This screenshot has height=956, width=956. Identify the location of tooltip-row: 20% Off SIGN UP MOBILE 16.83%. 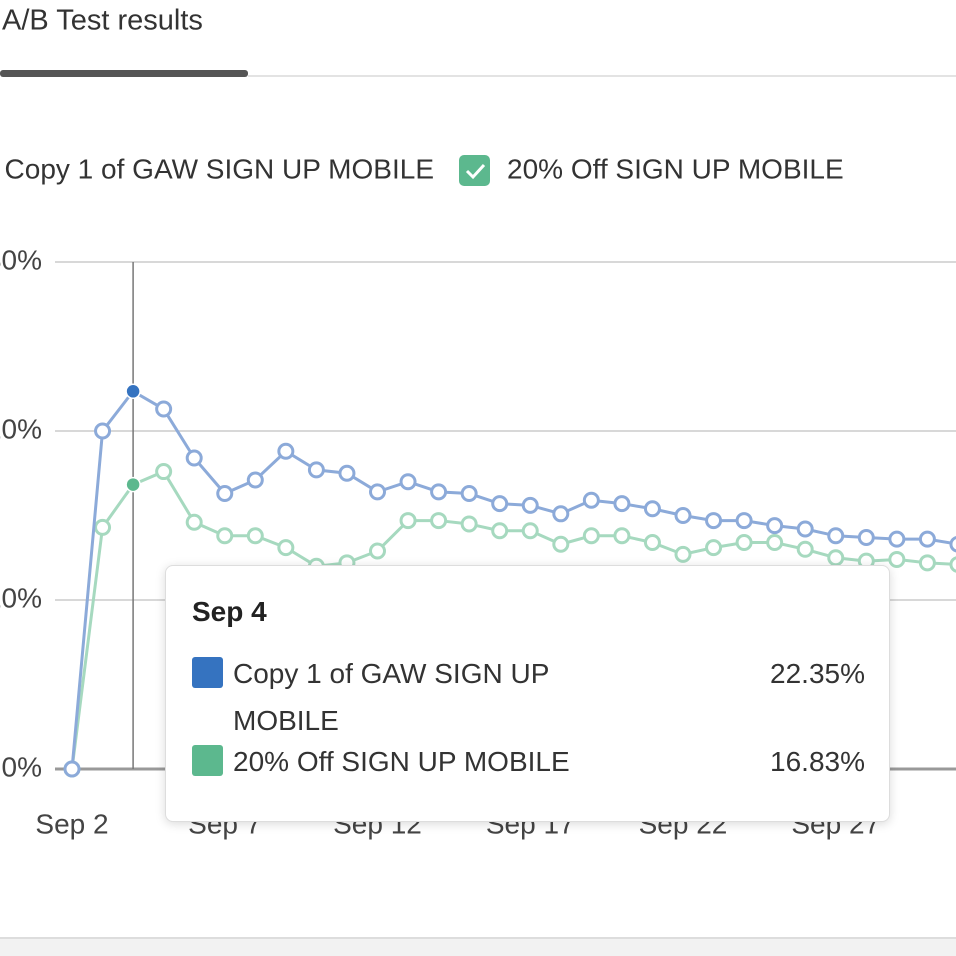
(528, 761).